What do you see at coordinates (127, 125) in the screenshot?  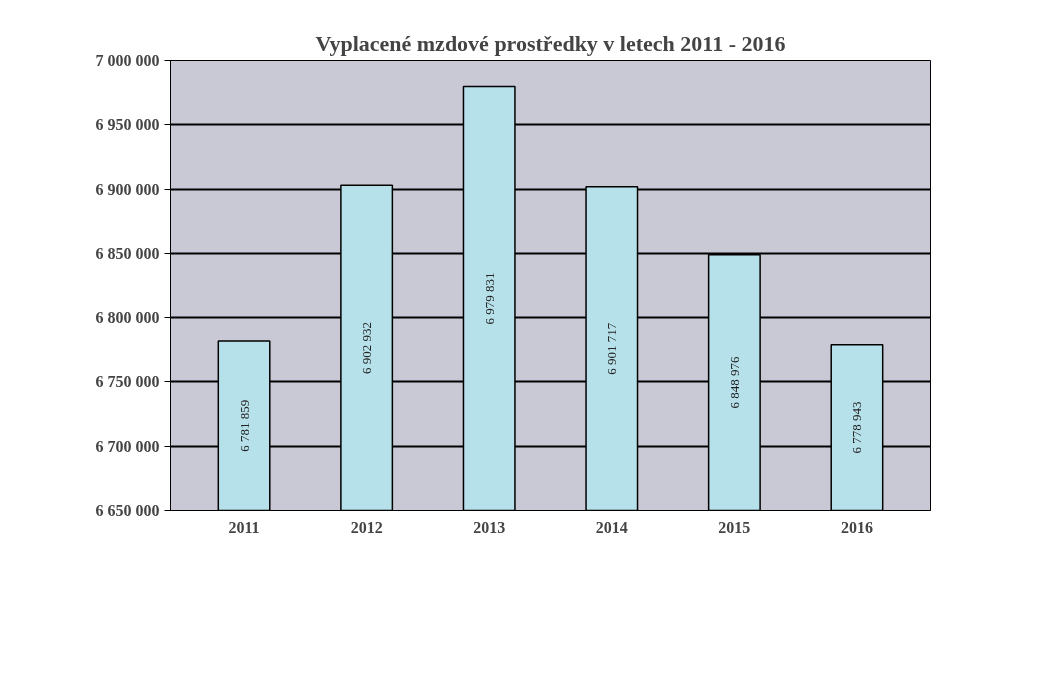 I see `y-tick-label: 6 950 000` at bounding box center [127, 125].